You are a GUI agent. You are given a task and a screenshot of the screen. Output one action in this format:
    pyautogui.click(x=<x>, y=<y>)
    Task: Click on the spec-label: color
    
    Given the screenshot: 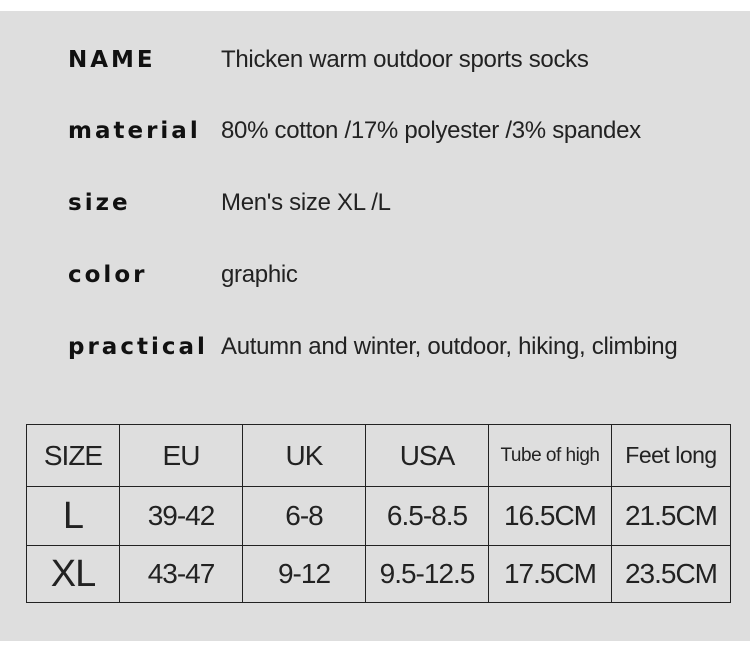 What is the action you would take?
    pyautogui.click(x=108, y=275)
    